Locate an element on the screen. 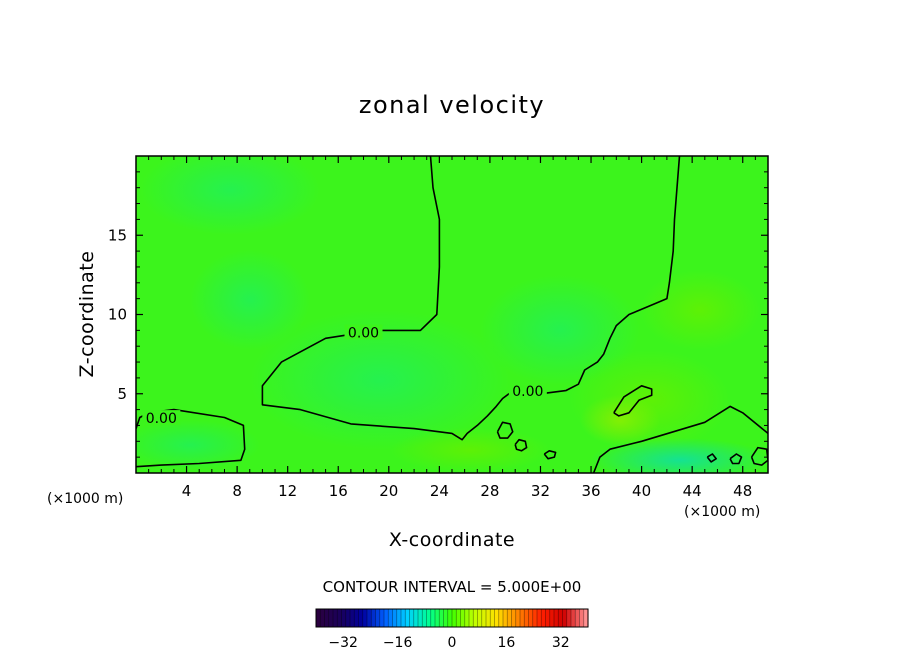 This screenshot has width=904, height=654. x-unit-right: (×1000 m) is located at coordinates (722, 512).